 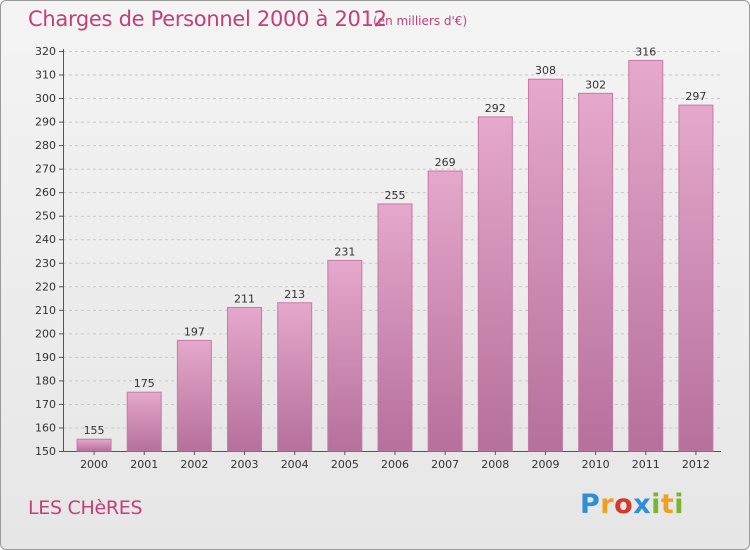 What do you see at coordinates (45, 239) in the screenshot?
I see `y-tick-label: 240` at bounding box center [45, 239].